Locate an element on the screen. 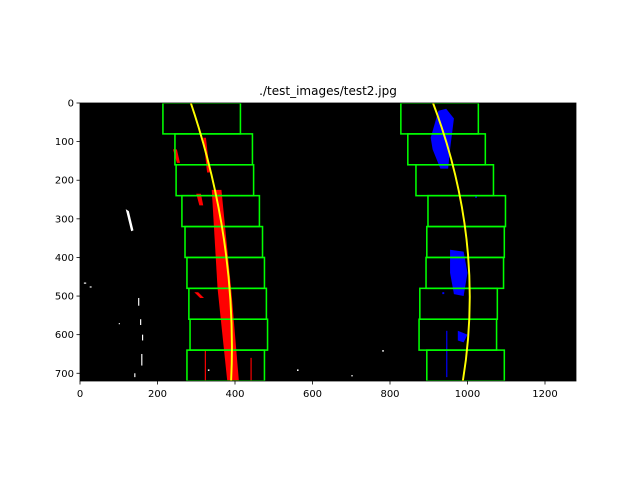 The image size is (640, 484). chart-title: ./test_images/test2.jpg is located at coordinates (328, 91).